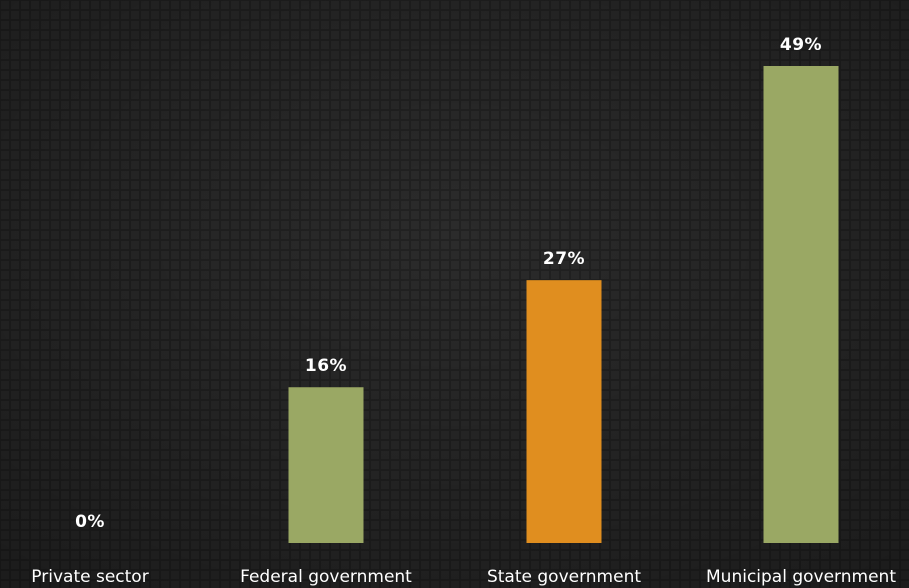 The width and height of the screenshot is (909, 588). What do you see at coordinates (801, 577) in the screenshot?
I see `category-label-3: Municipal government` at bounding box center [801, 577].